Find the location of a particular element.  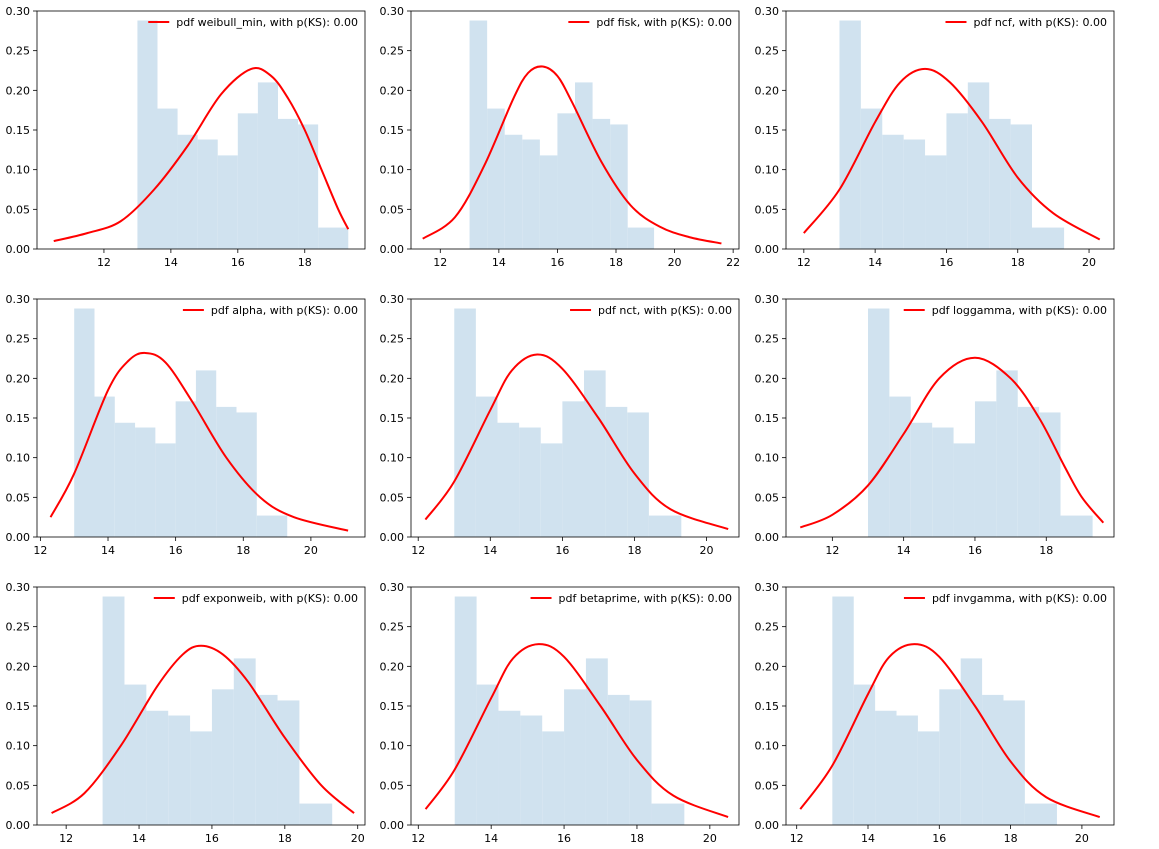

legend-label: pdf loggamma, with p(KS): 0.00 is located at coordinates (1019, 310).